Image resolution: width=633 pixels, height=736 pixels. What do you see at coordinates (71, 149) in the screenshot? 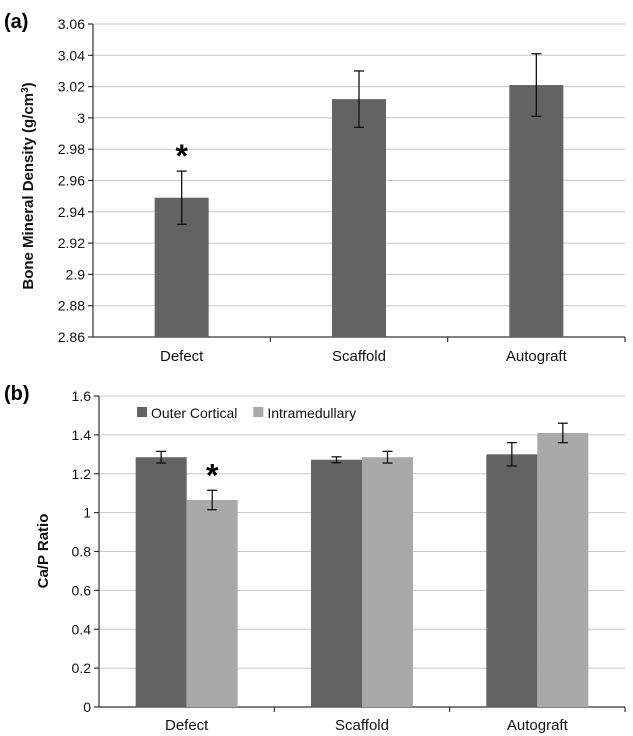
I see `panel-a-y-tick-label: 2.98` at bounding box center [71, 149].